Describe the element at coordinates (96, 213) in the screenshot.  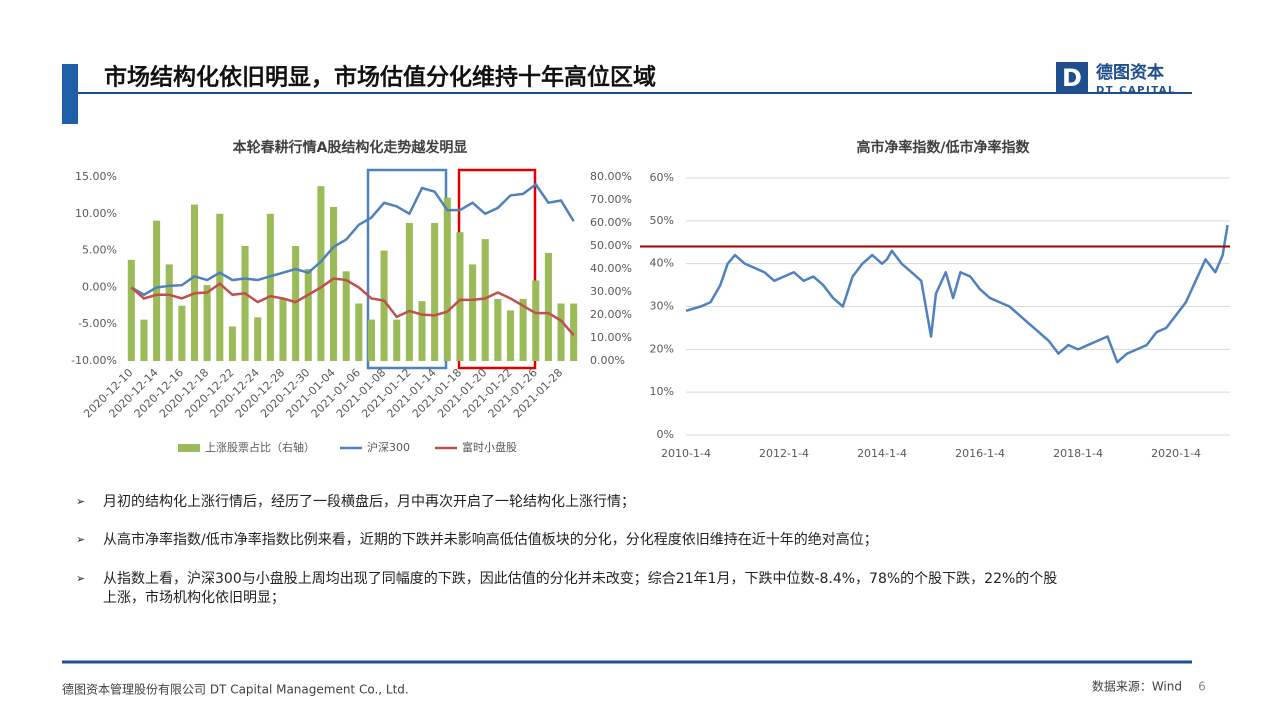
I see `y-tick-label: 10.00%` at that location.